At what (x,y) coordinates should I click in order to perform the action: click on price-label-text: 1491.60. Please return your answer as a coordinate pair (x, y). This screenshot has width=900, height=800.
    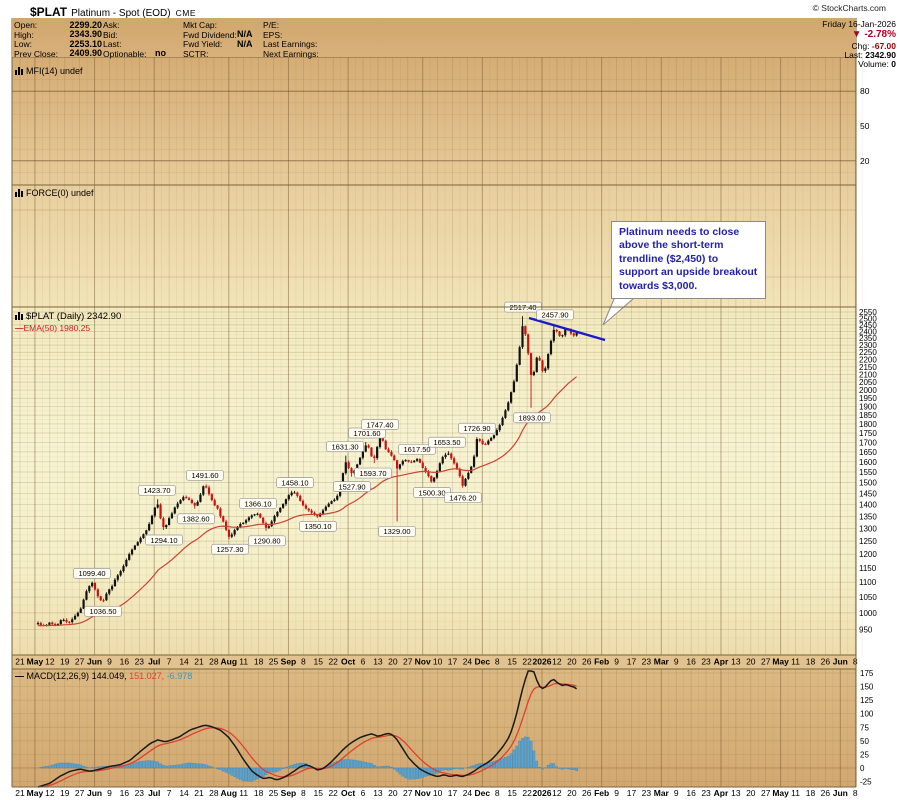
    Looking at the image, I should click on (204, 475).